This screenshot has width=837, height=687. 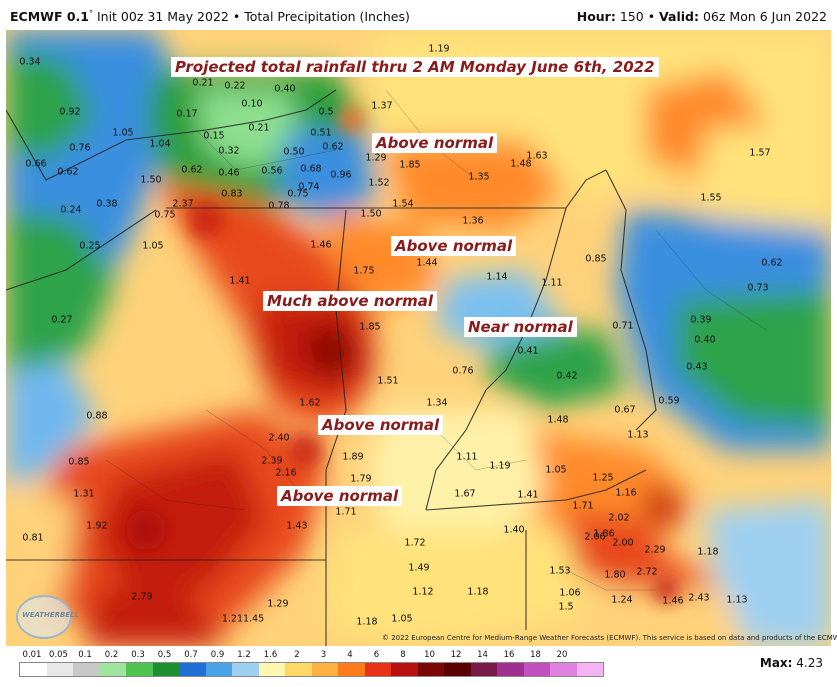 What do you see at coordinates (321, 133) in the screenshot?
I see `value-label: 0.51` at bounding box center [321, 133].